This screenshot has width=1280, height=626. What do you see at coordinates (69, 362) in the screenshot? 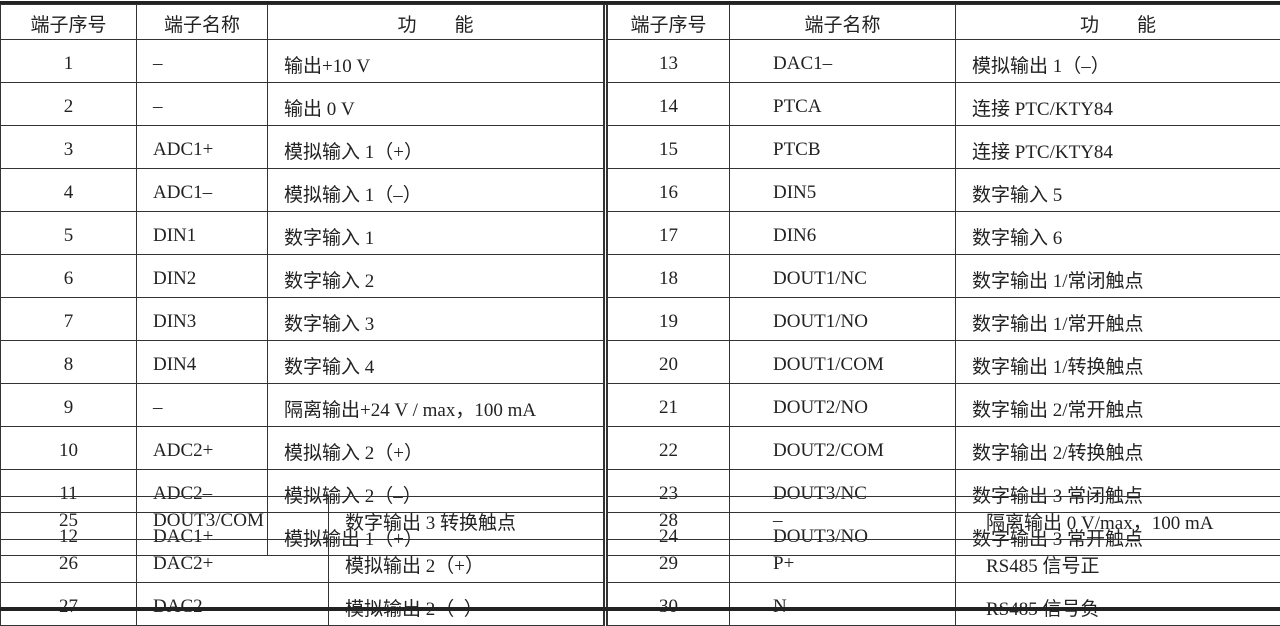
I see `terminal-number: 8` at bounding box center [69, 362].